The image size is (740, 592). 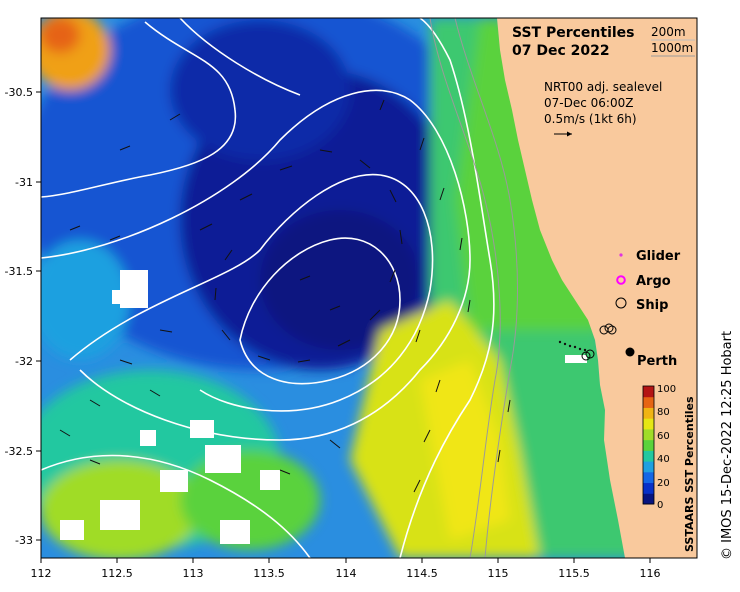 I want to click on ship-legend-icon, so click(x=621, y=303).